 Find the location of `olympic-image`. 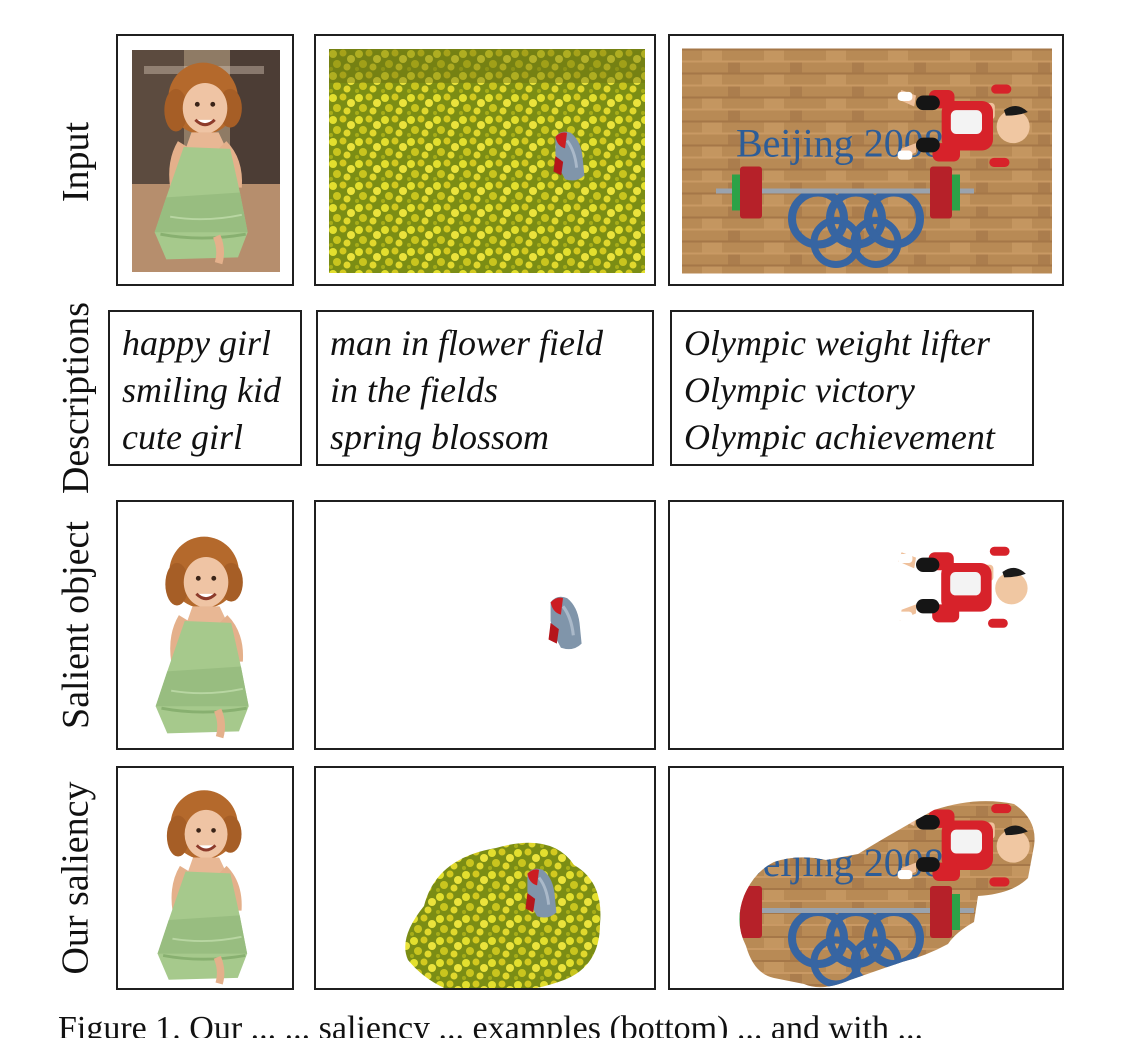

olympic-image is located at coordinates (867, 161).